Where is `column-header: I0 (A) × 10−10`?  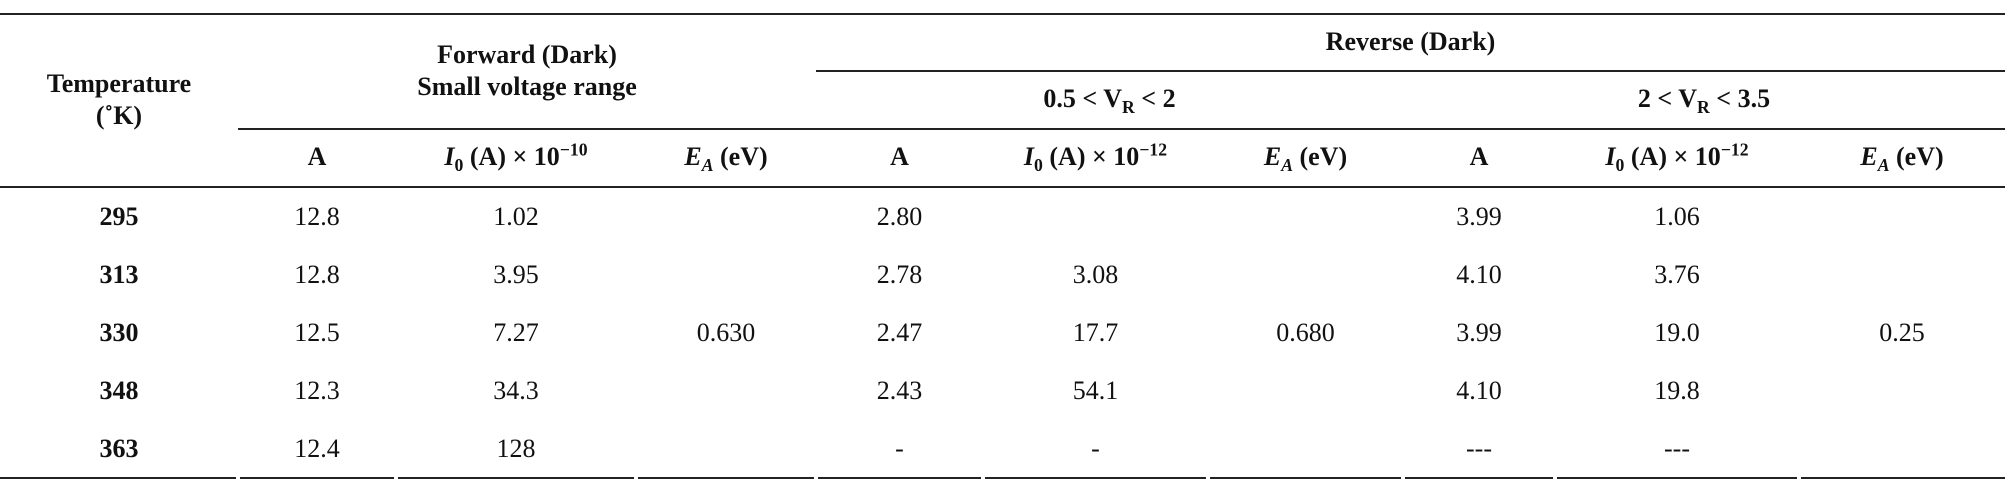 column-header: I0 (A) × 10−10 is located at coordinates (516, 157).